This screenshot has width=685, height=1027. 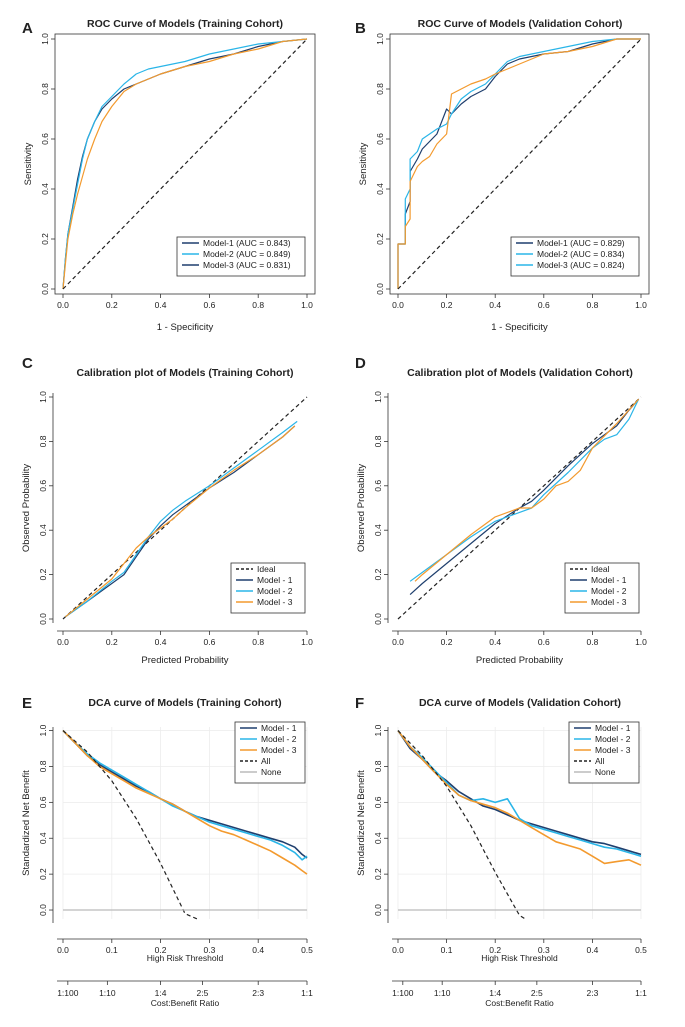 What do you see at coordinates (247, 254) in the screenshot?
I see `legend-label: Model-2 (AUC = 0.849)` at bounding box center [247, 254].